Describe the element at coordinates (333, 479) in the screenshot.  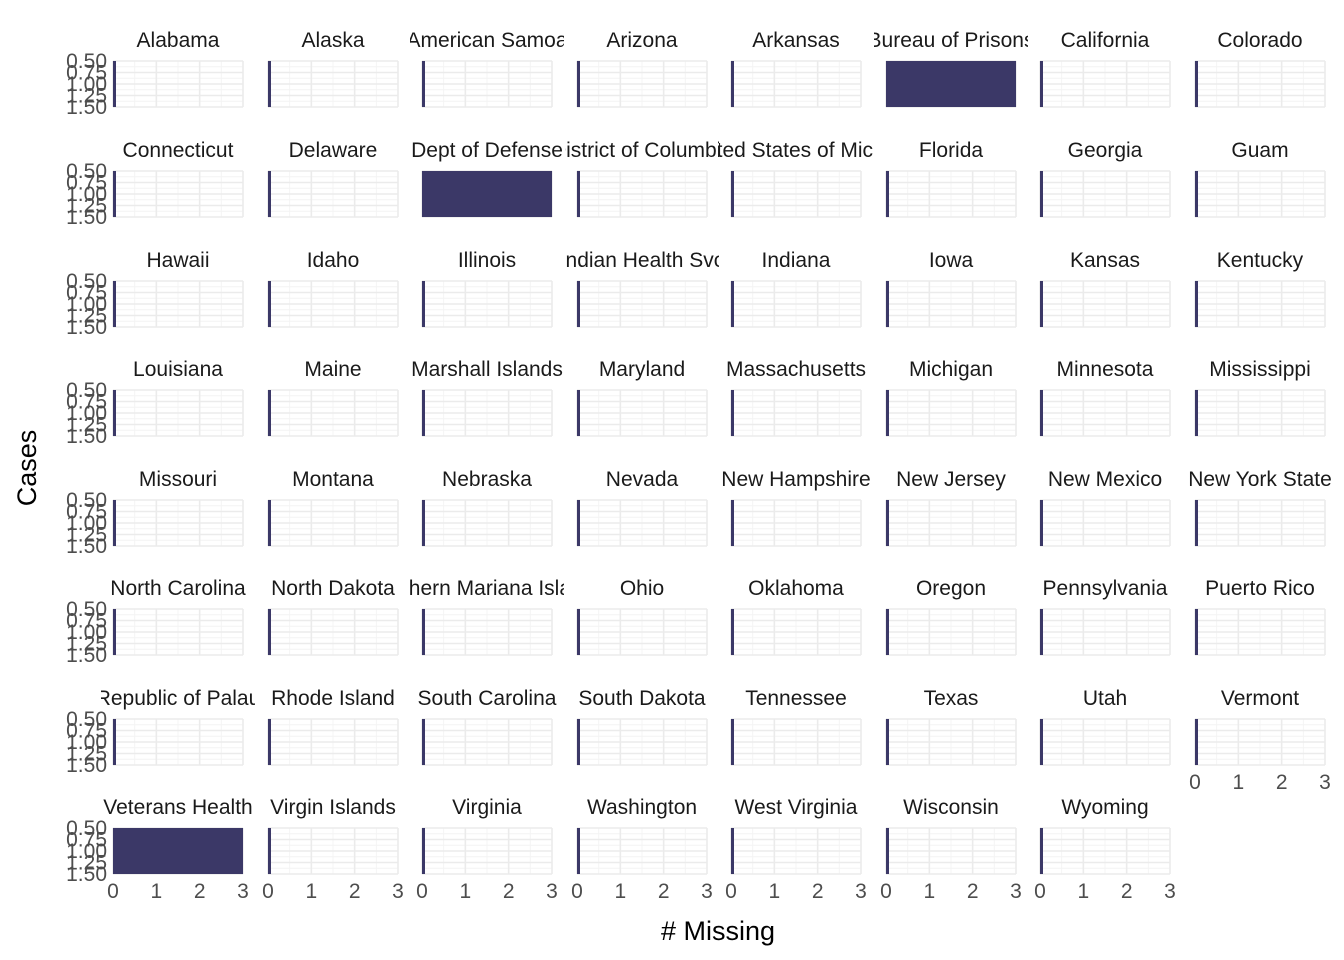
I see `facet-title: Montana` at that location.